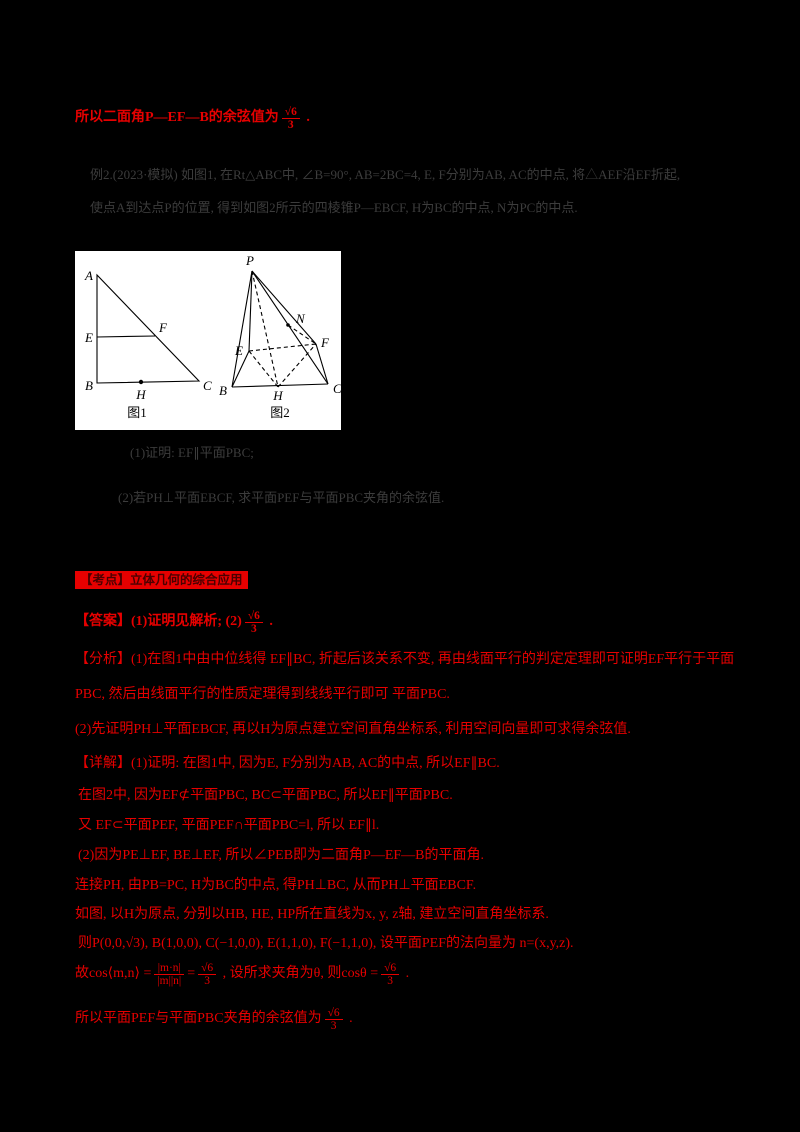 The height and width of the screenshot is (1132, 800). Describe the element at coordinates (207, 385) in the screenshot. I see `fig1-label-C: C` at that location.